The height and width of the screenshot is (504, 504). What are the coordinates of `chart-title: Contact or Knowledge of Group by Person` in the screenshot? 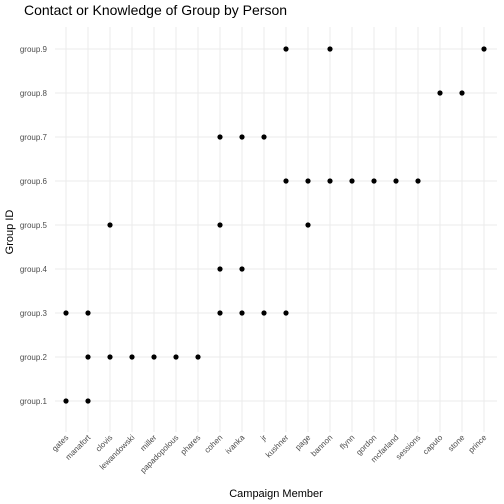 It's located at (155, 10).